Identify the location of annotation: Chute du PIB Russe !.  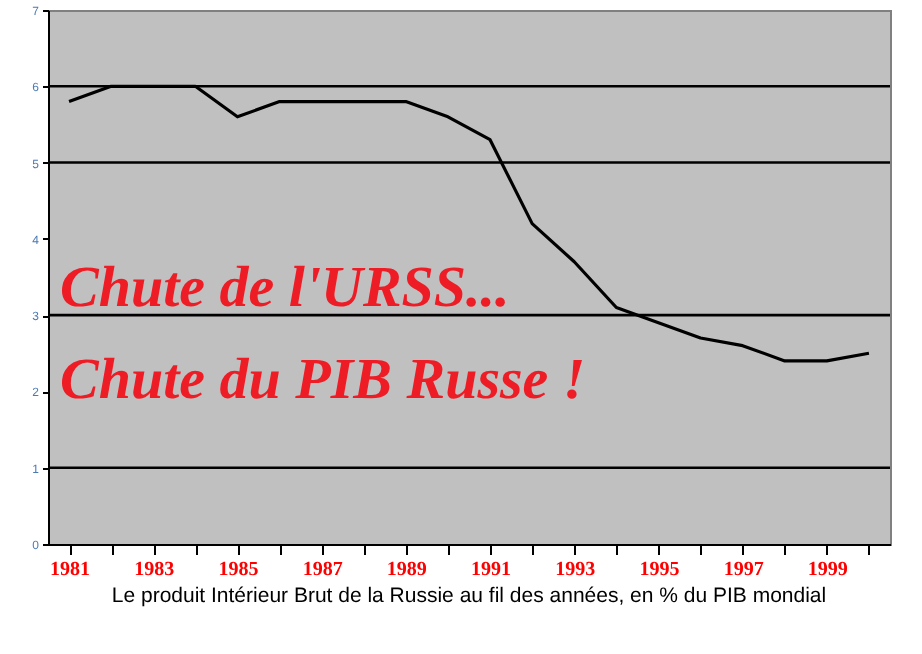
(323, 380).